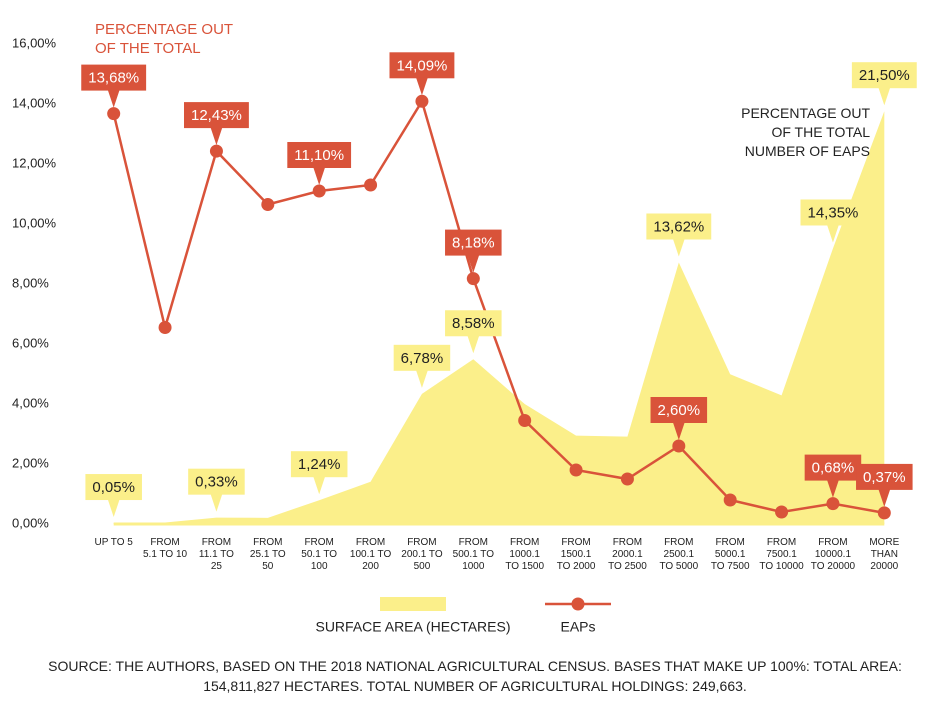 The width and height of the screenshot is (950, 714). Describe the element at coordinates (30, 462) in the screenshot. I see `y-tick-label: 2,00%` at that location.